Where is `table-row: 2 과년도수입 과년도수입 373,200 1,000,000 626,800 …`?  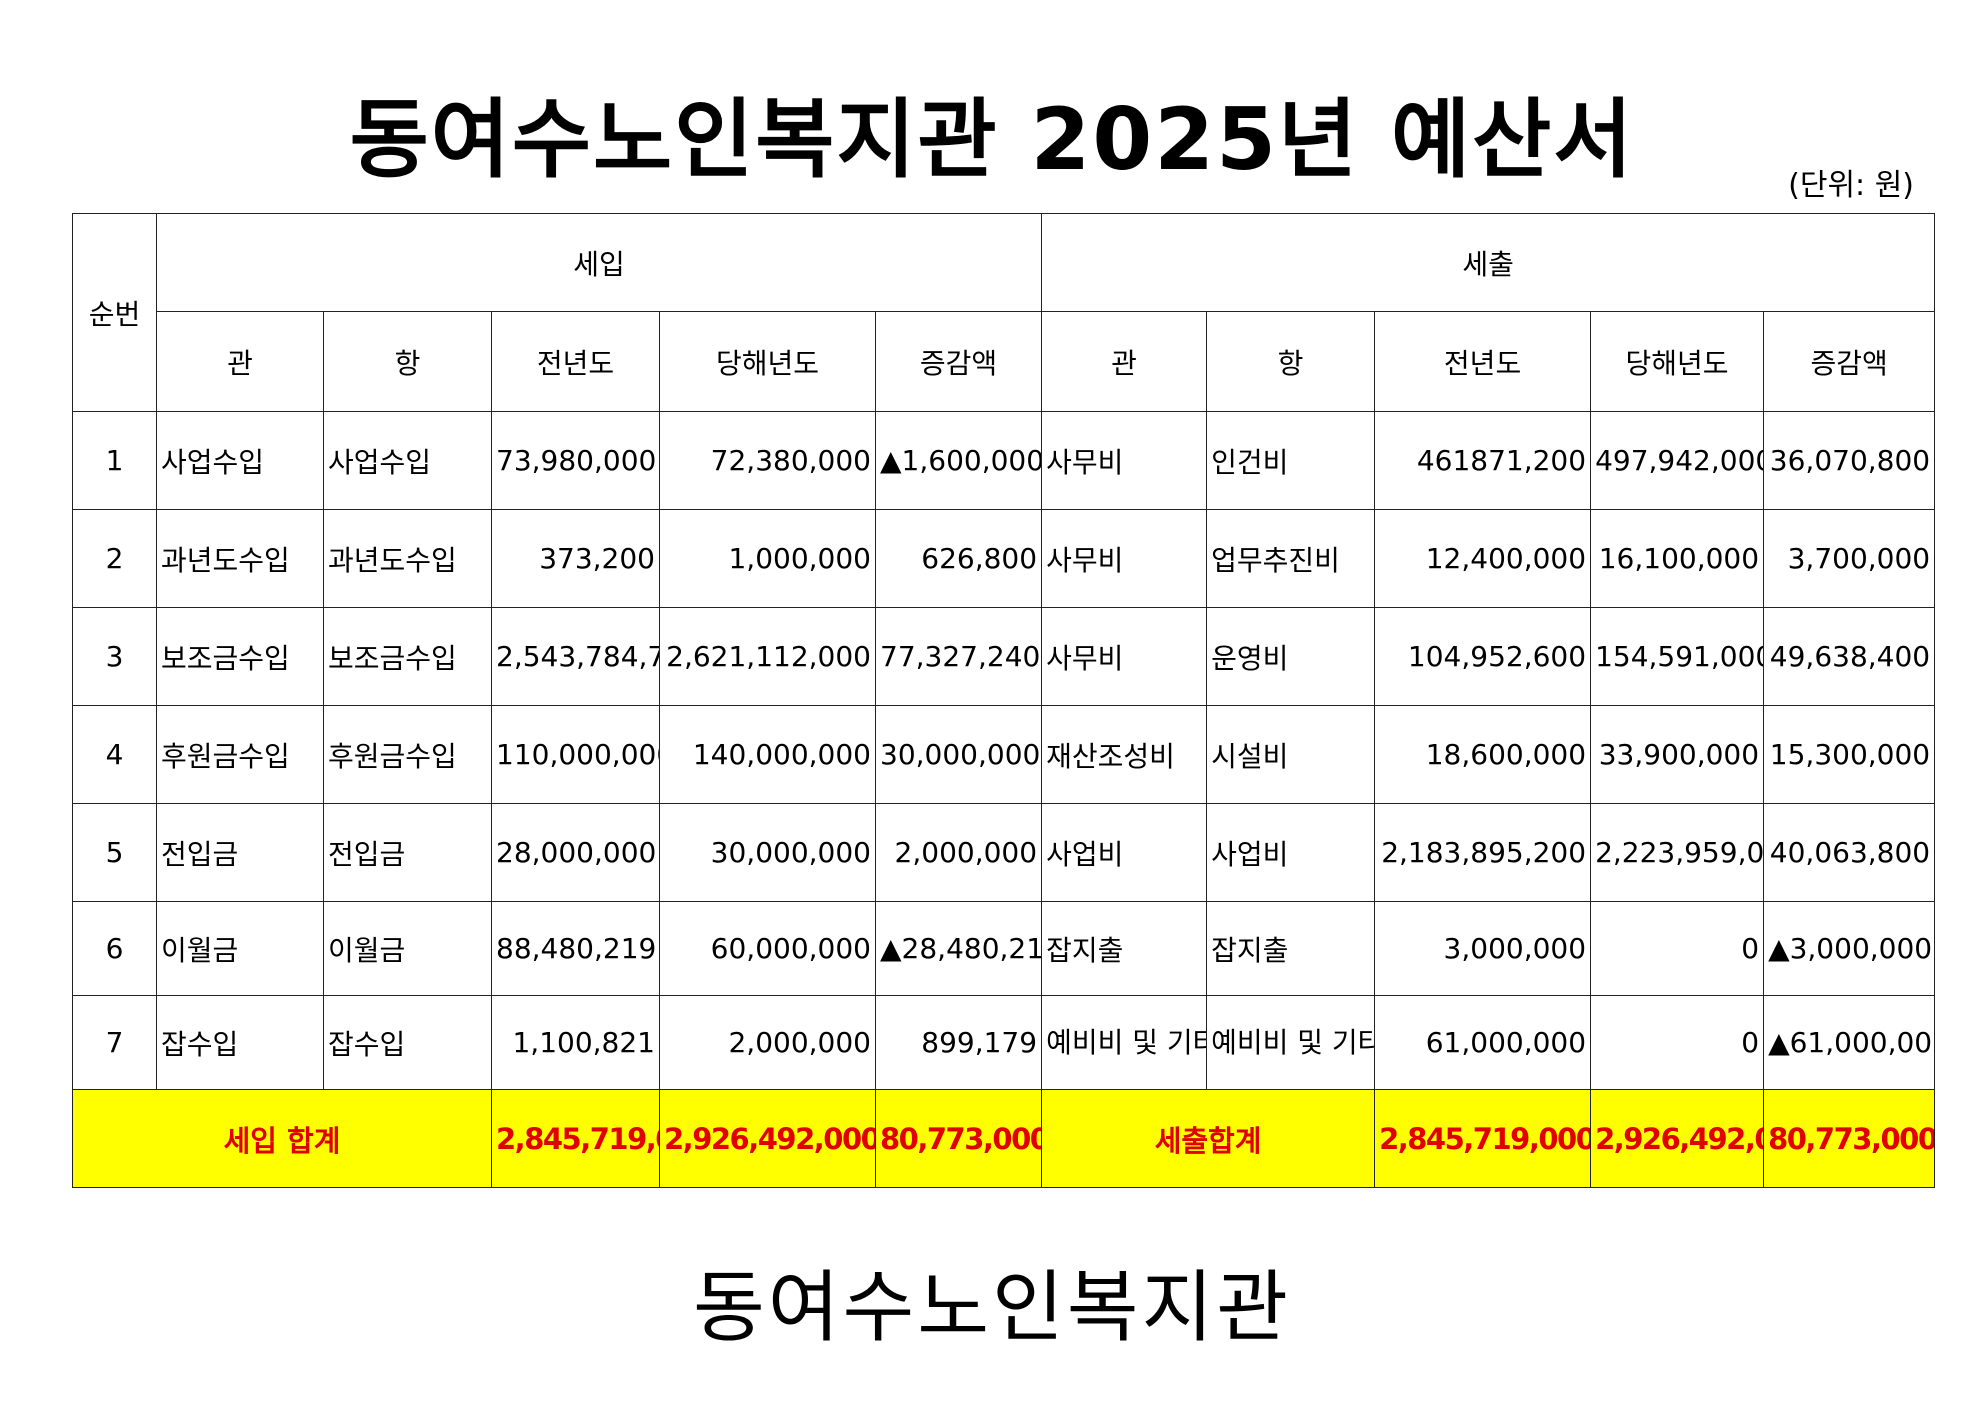 table-row: 2 과년도수입 과년도수입 373,200 1,000,000 626,800 … is located at coordinates (1004, 558).